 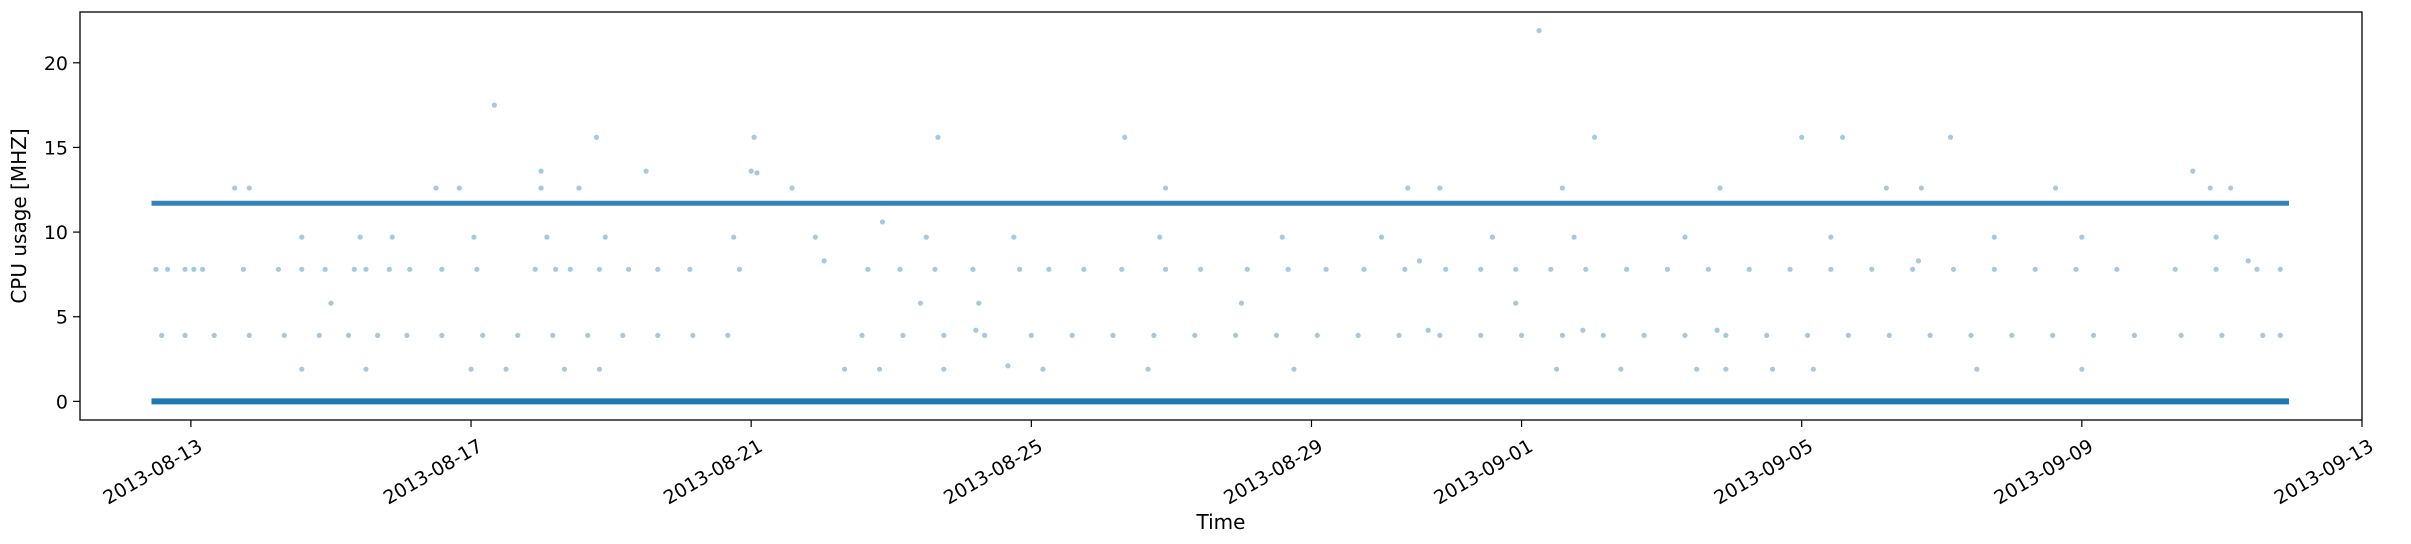 I want to click on y-axis-ticks: 0 5 10 15 20, so click(x=62, y=233).